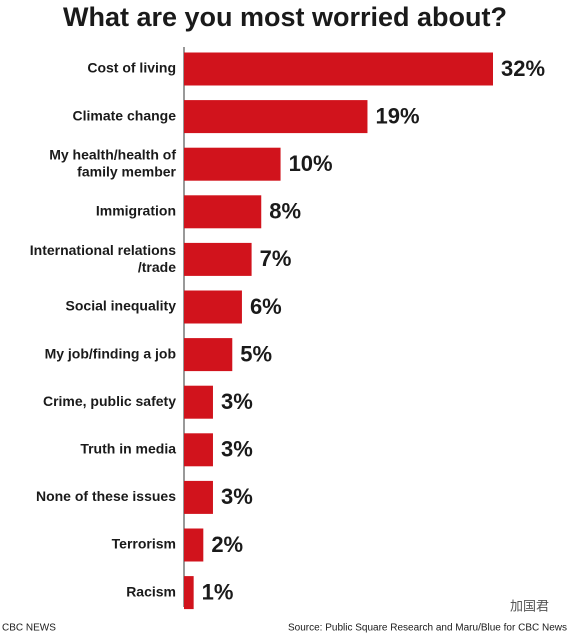 Image resolution: width=571 pixels, height=636 pixels. What do you see at coordinates (151, 591) in the screenshot?
I see `category-label: Racism` at bounding box center [151, 591].